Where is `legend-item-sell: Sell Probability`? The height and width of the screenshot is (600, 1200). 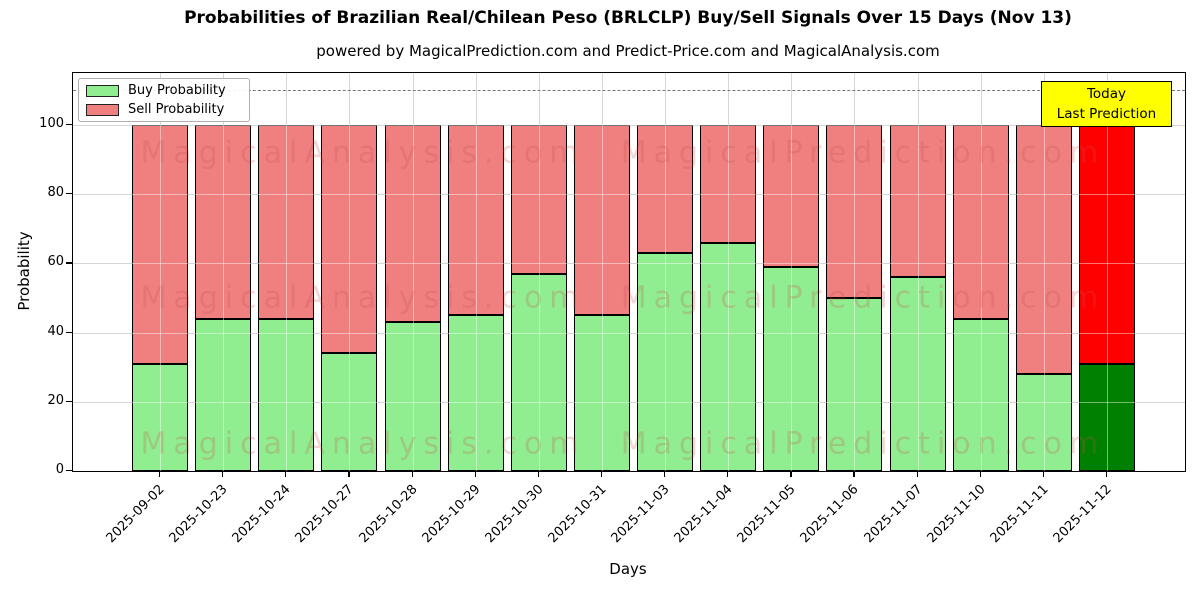 legend-item-sell: Sell Probability is located at coordinates (164, 110).